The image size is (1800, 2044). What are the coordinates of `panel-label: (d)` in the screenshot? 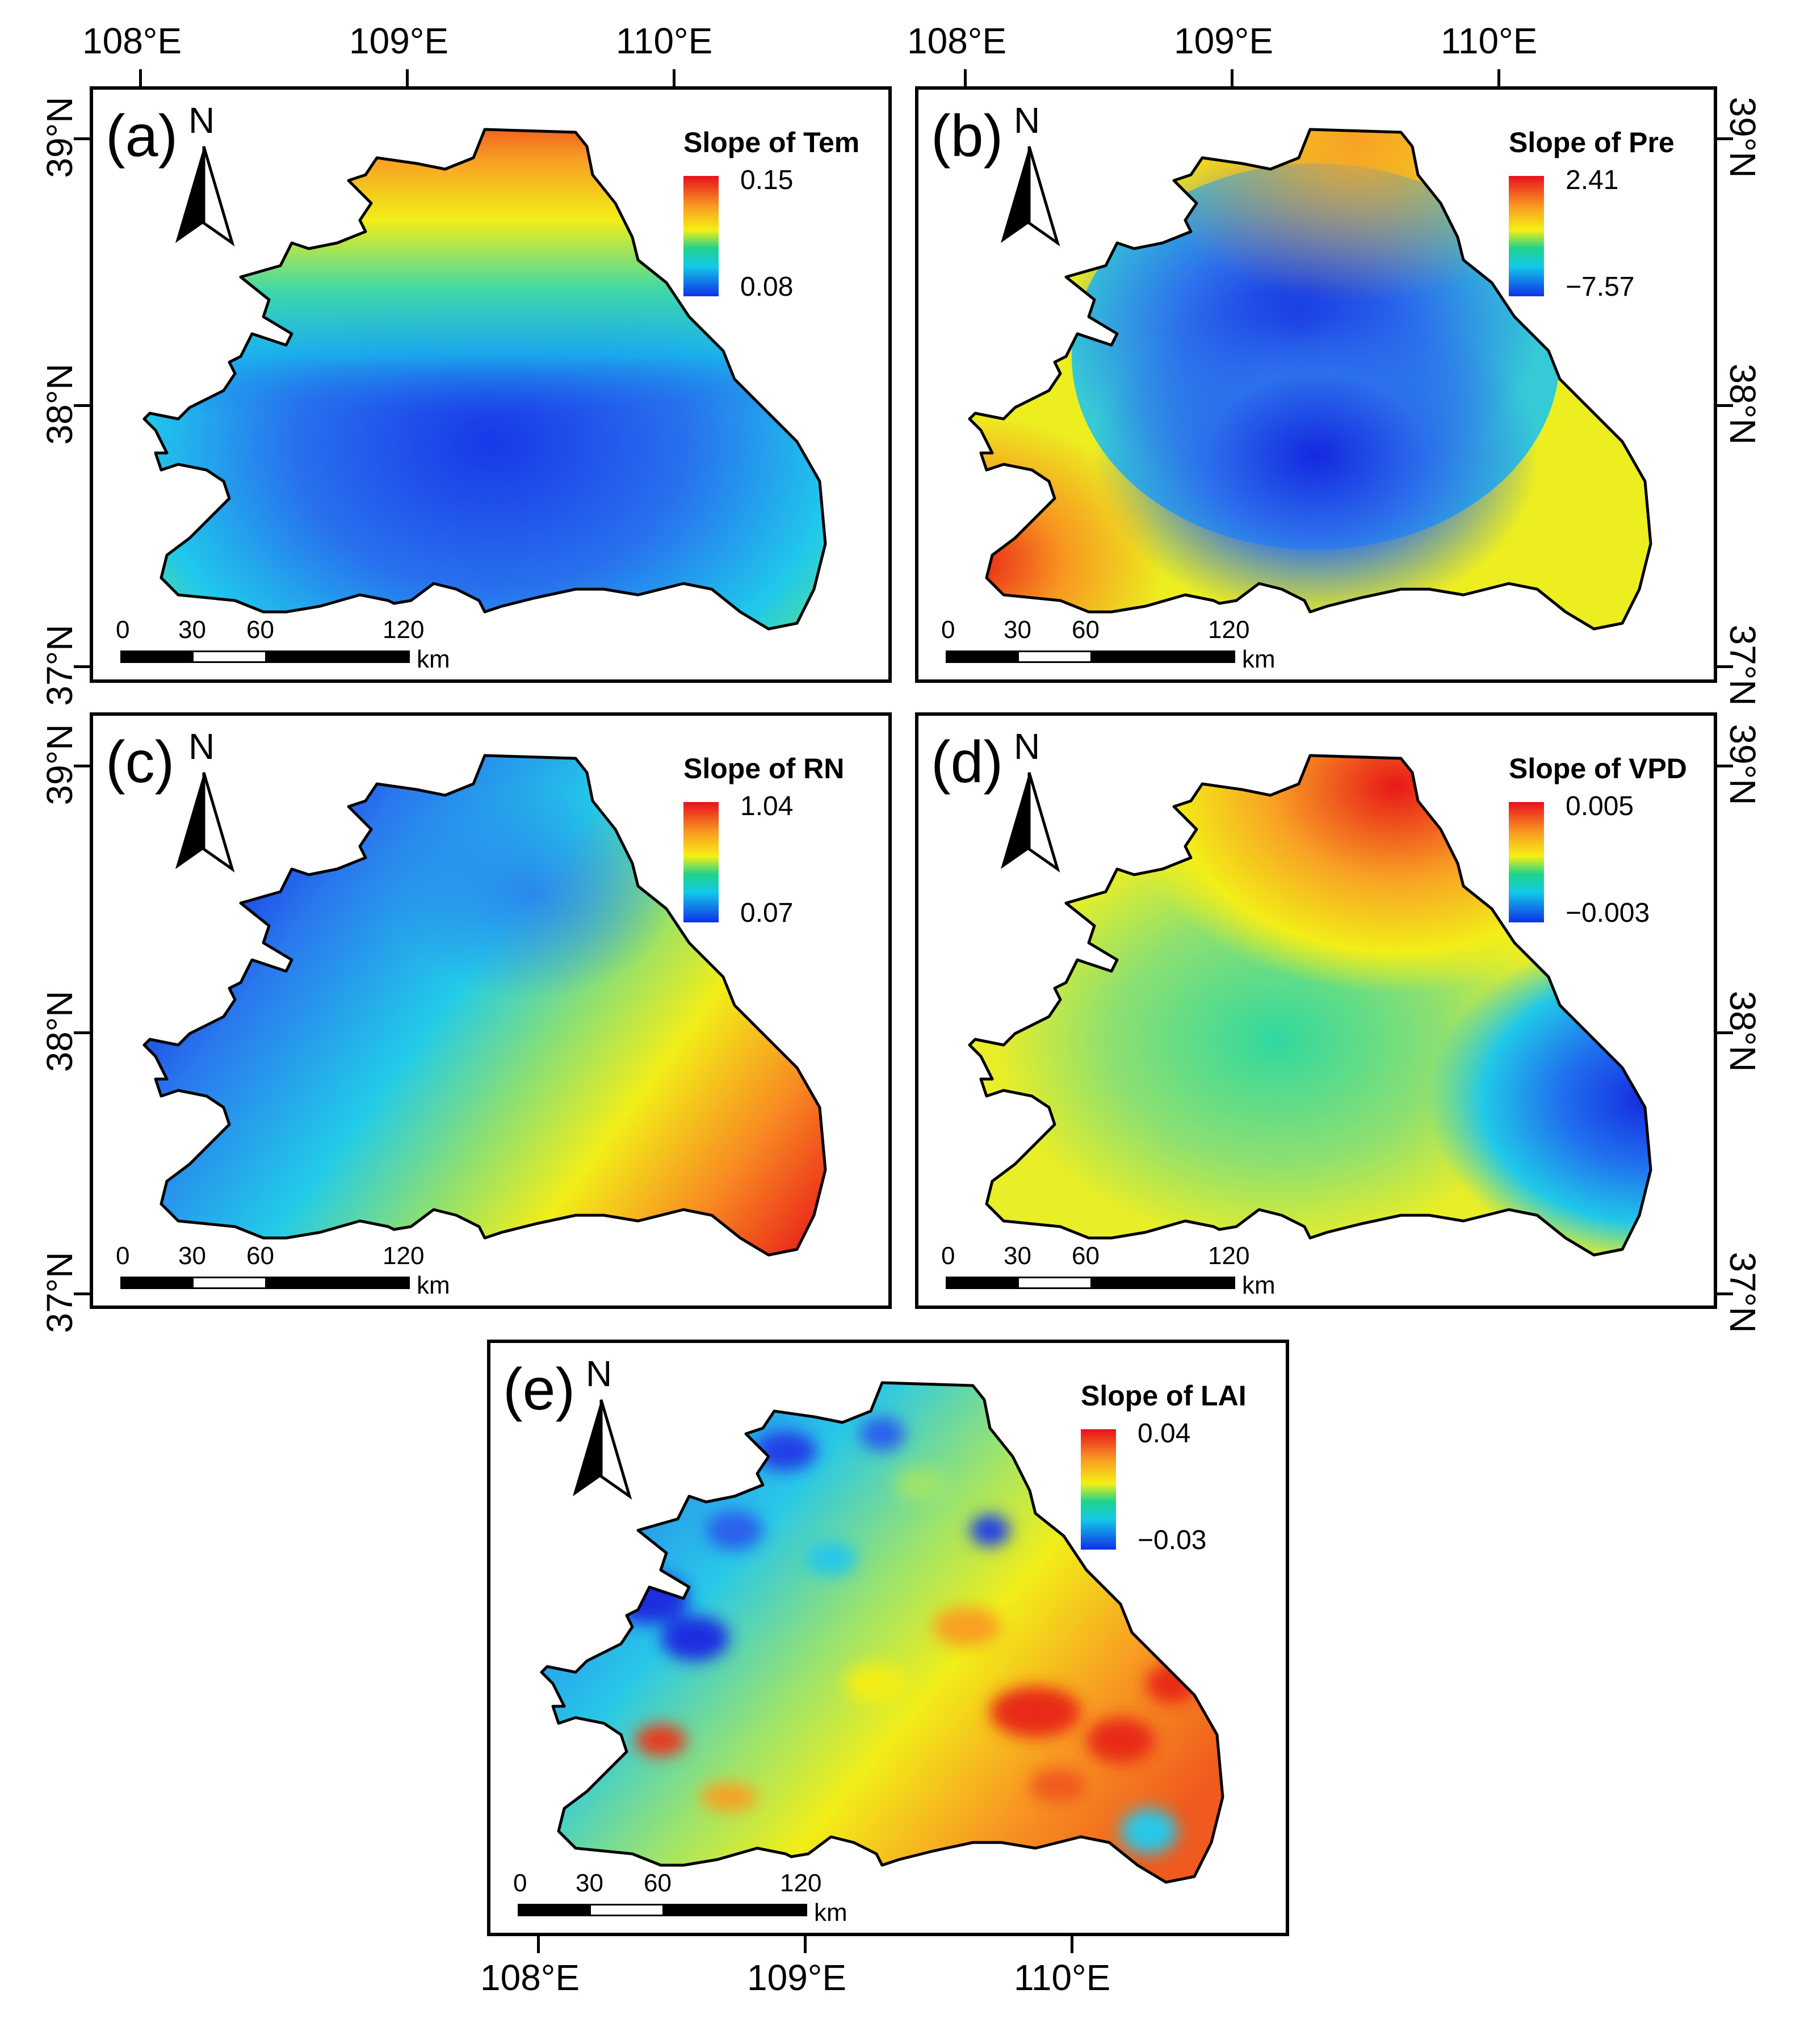 It's located at (967, 762).